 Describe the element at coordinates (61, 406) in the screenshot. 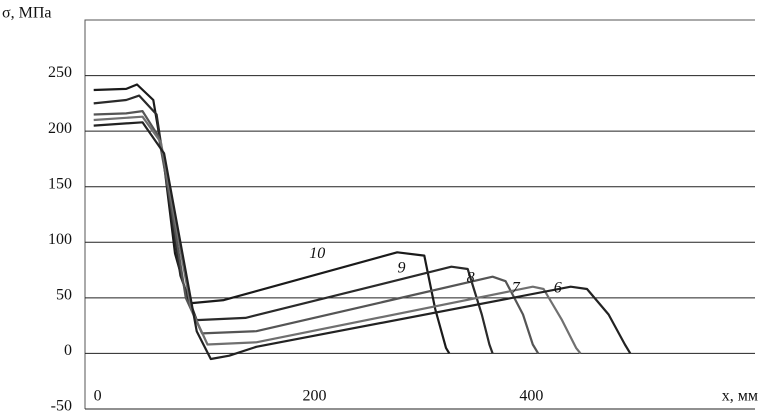

I see `y-tick-label: -50` at that location.